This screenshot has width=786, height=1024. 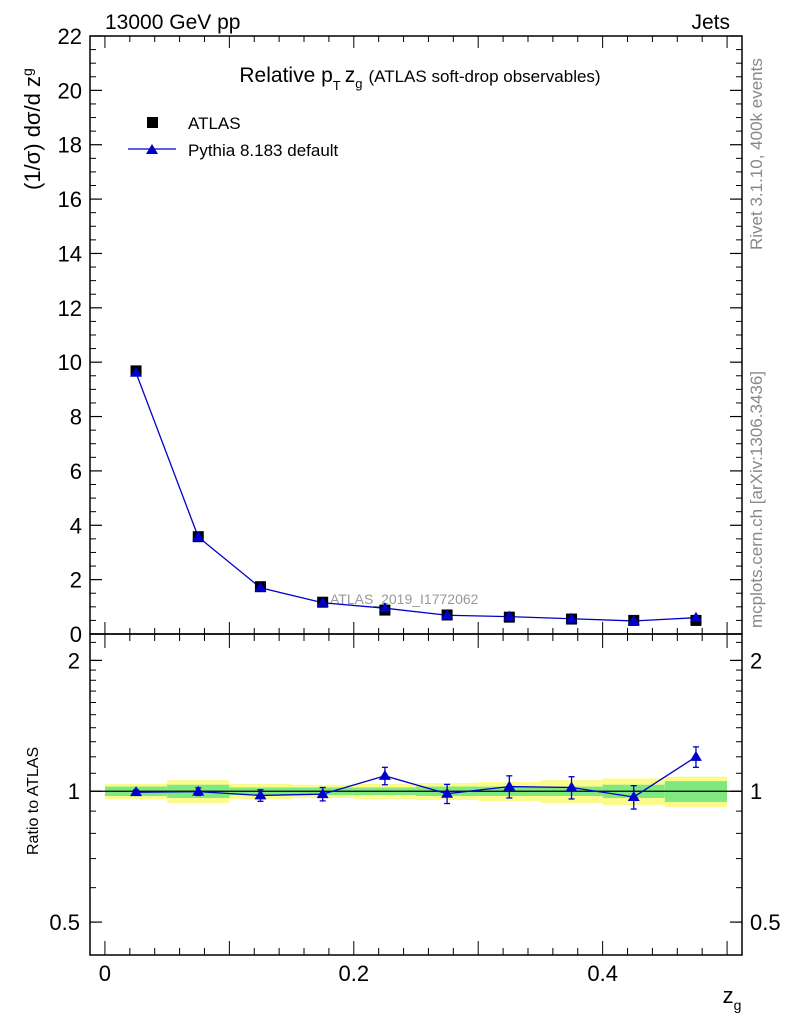 What do you see at coordinates (70, 253) in the screenshot?
I see `main-y-tick-label: 14` at bounding box center [70, 253].